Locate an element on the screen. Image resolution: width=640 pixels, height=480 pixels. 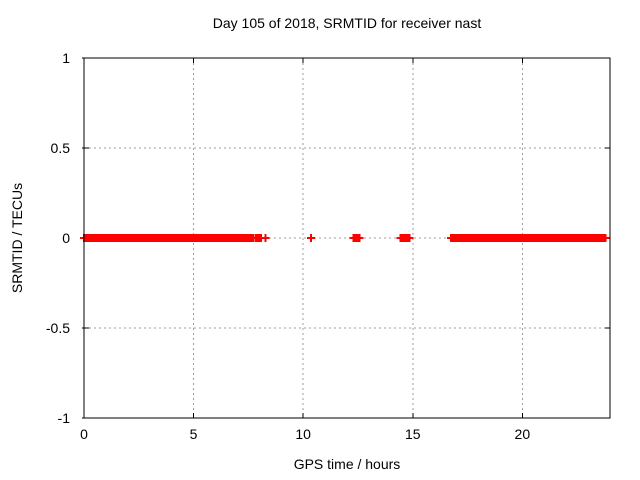
x-tick-label: 10 is located at coordinates (303, 434).